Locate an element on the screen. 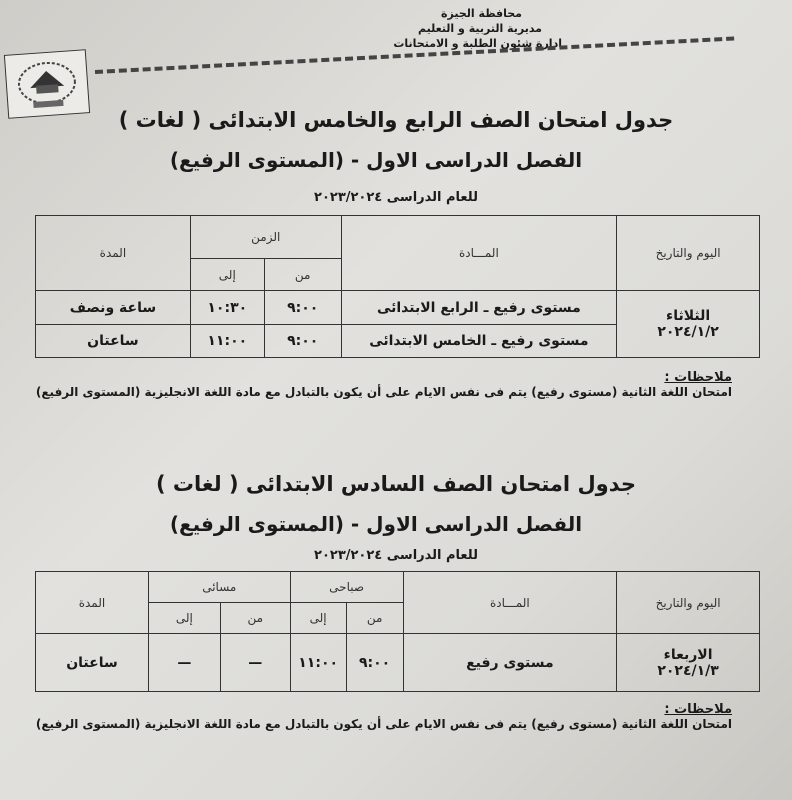  header-from: من is located at coordinates (302, 274).